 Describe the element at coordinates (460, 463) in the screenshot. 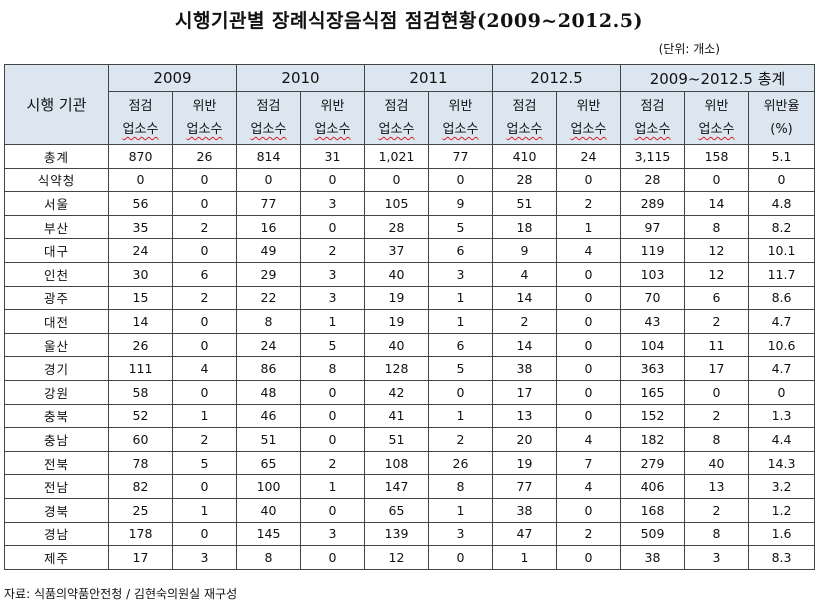

I see `value-cell: 26` at that location.